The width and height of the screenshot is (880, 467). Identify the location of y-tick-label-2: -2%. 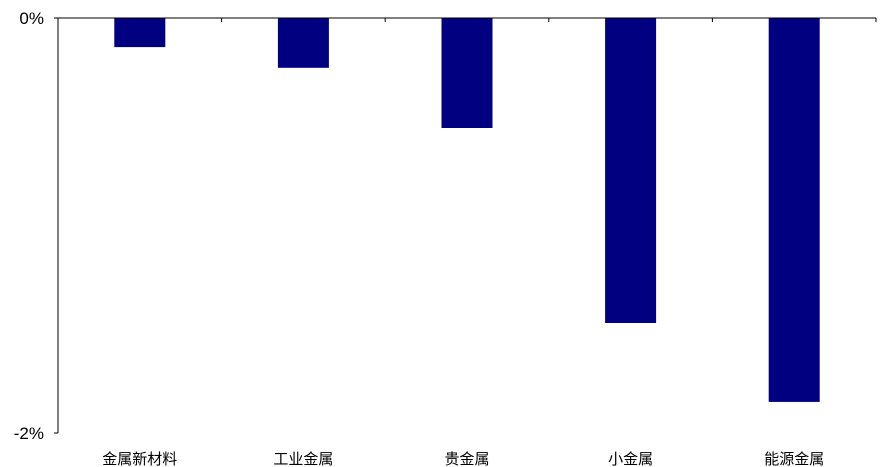
(29, 433).